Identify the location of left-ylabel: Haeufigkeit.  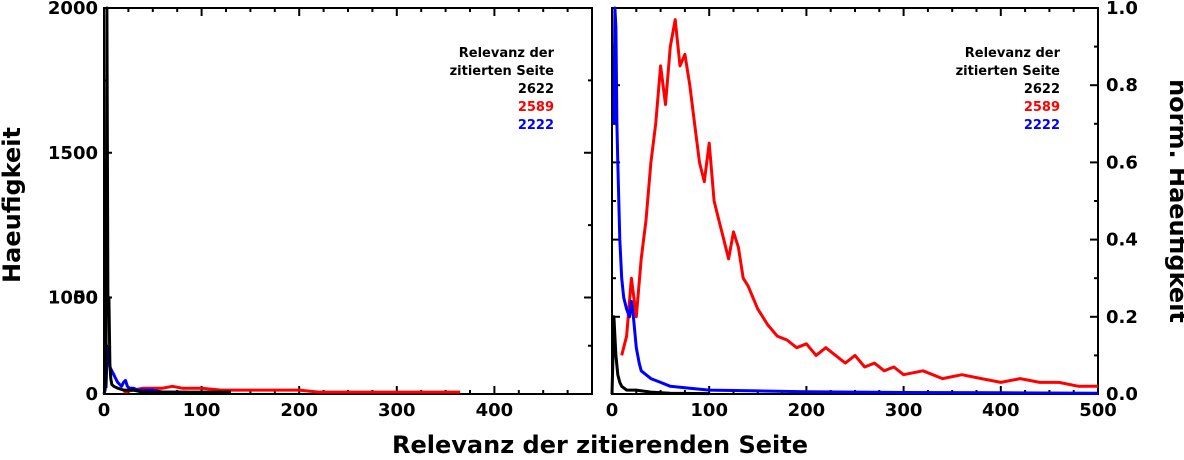
(13, 205).